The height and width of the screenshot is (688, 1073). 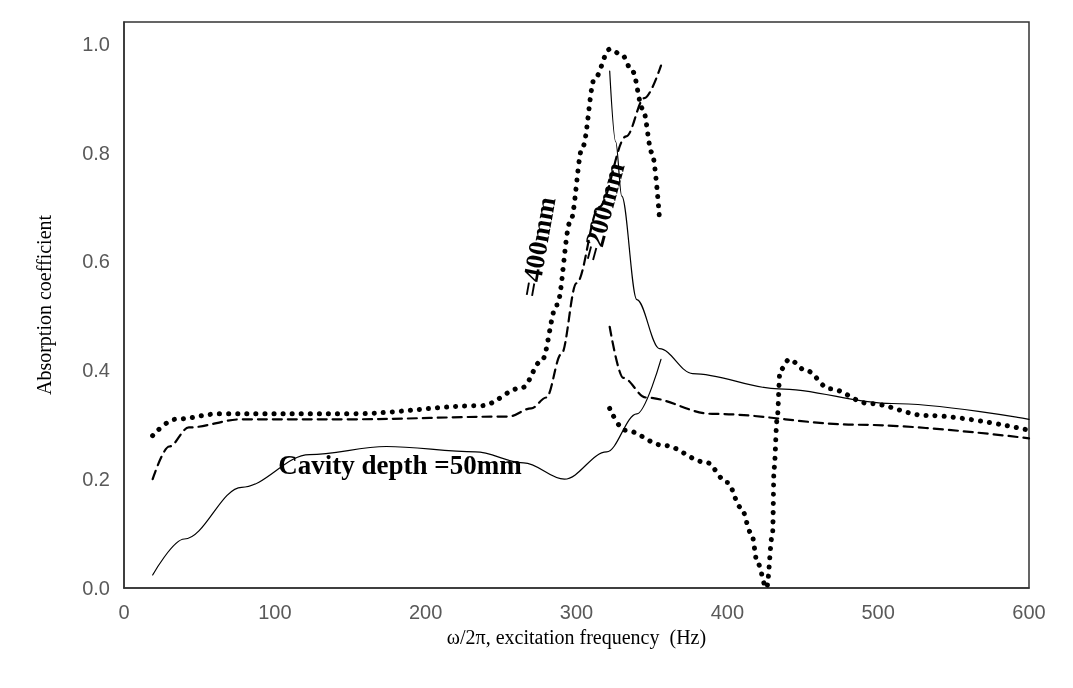 I want to click on y-tick-label: 1.0, so click(x=96, y=43).